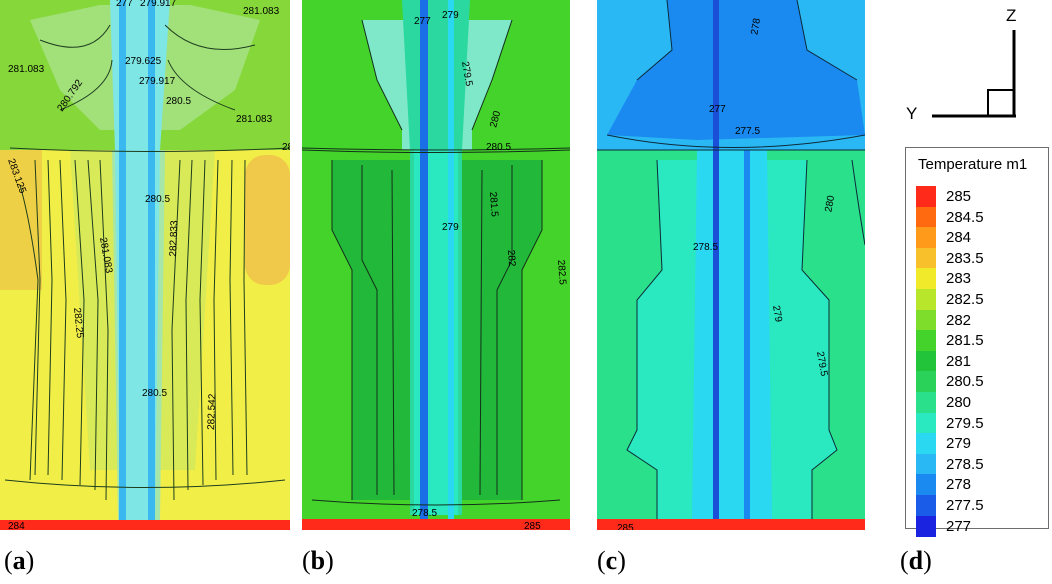  What do you see at coordinates (973, 164) in the screenshot?
I see `legend-title: Temperature m1` at bounding box center [973, 164].